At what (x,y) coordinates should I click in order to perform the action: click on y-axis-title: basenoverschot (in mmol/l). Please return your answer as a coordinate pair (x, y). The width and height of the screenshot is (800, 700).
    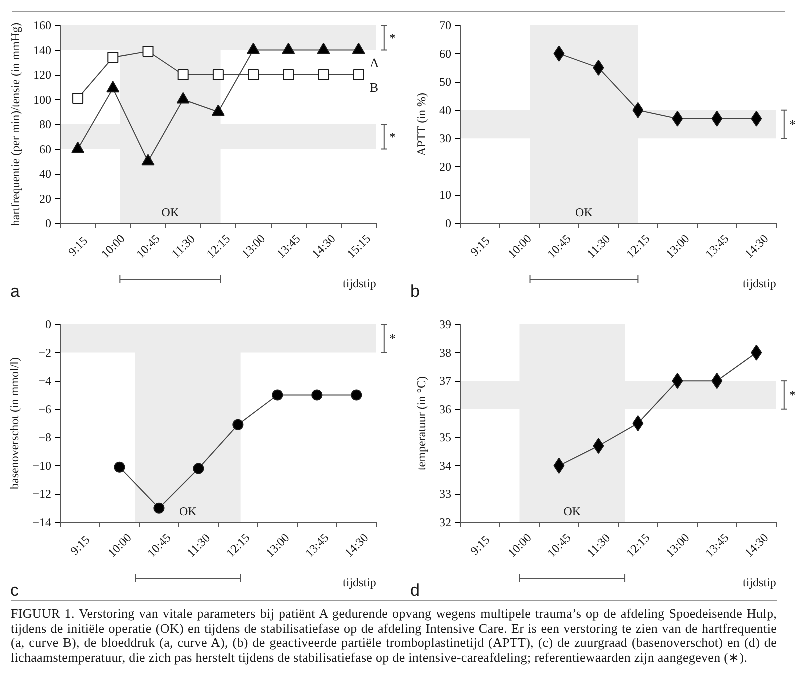
    Looking at the image, I should click on (15, 424).